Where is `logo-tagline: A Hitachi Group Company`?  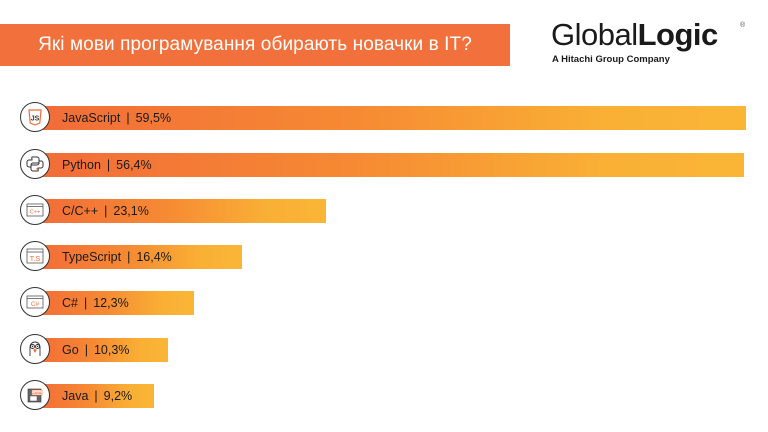 logo-tagline: A Hitachi Group Company is located at coordinates (611, 59).